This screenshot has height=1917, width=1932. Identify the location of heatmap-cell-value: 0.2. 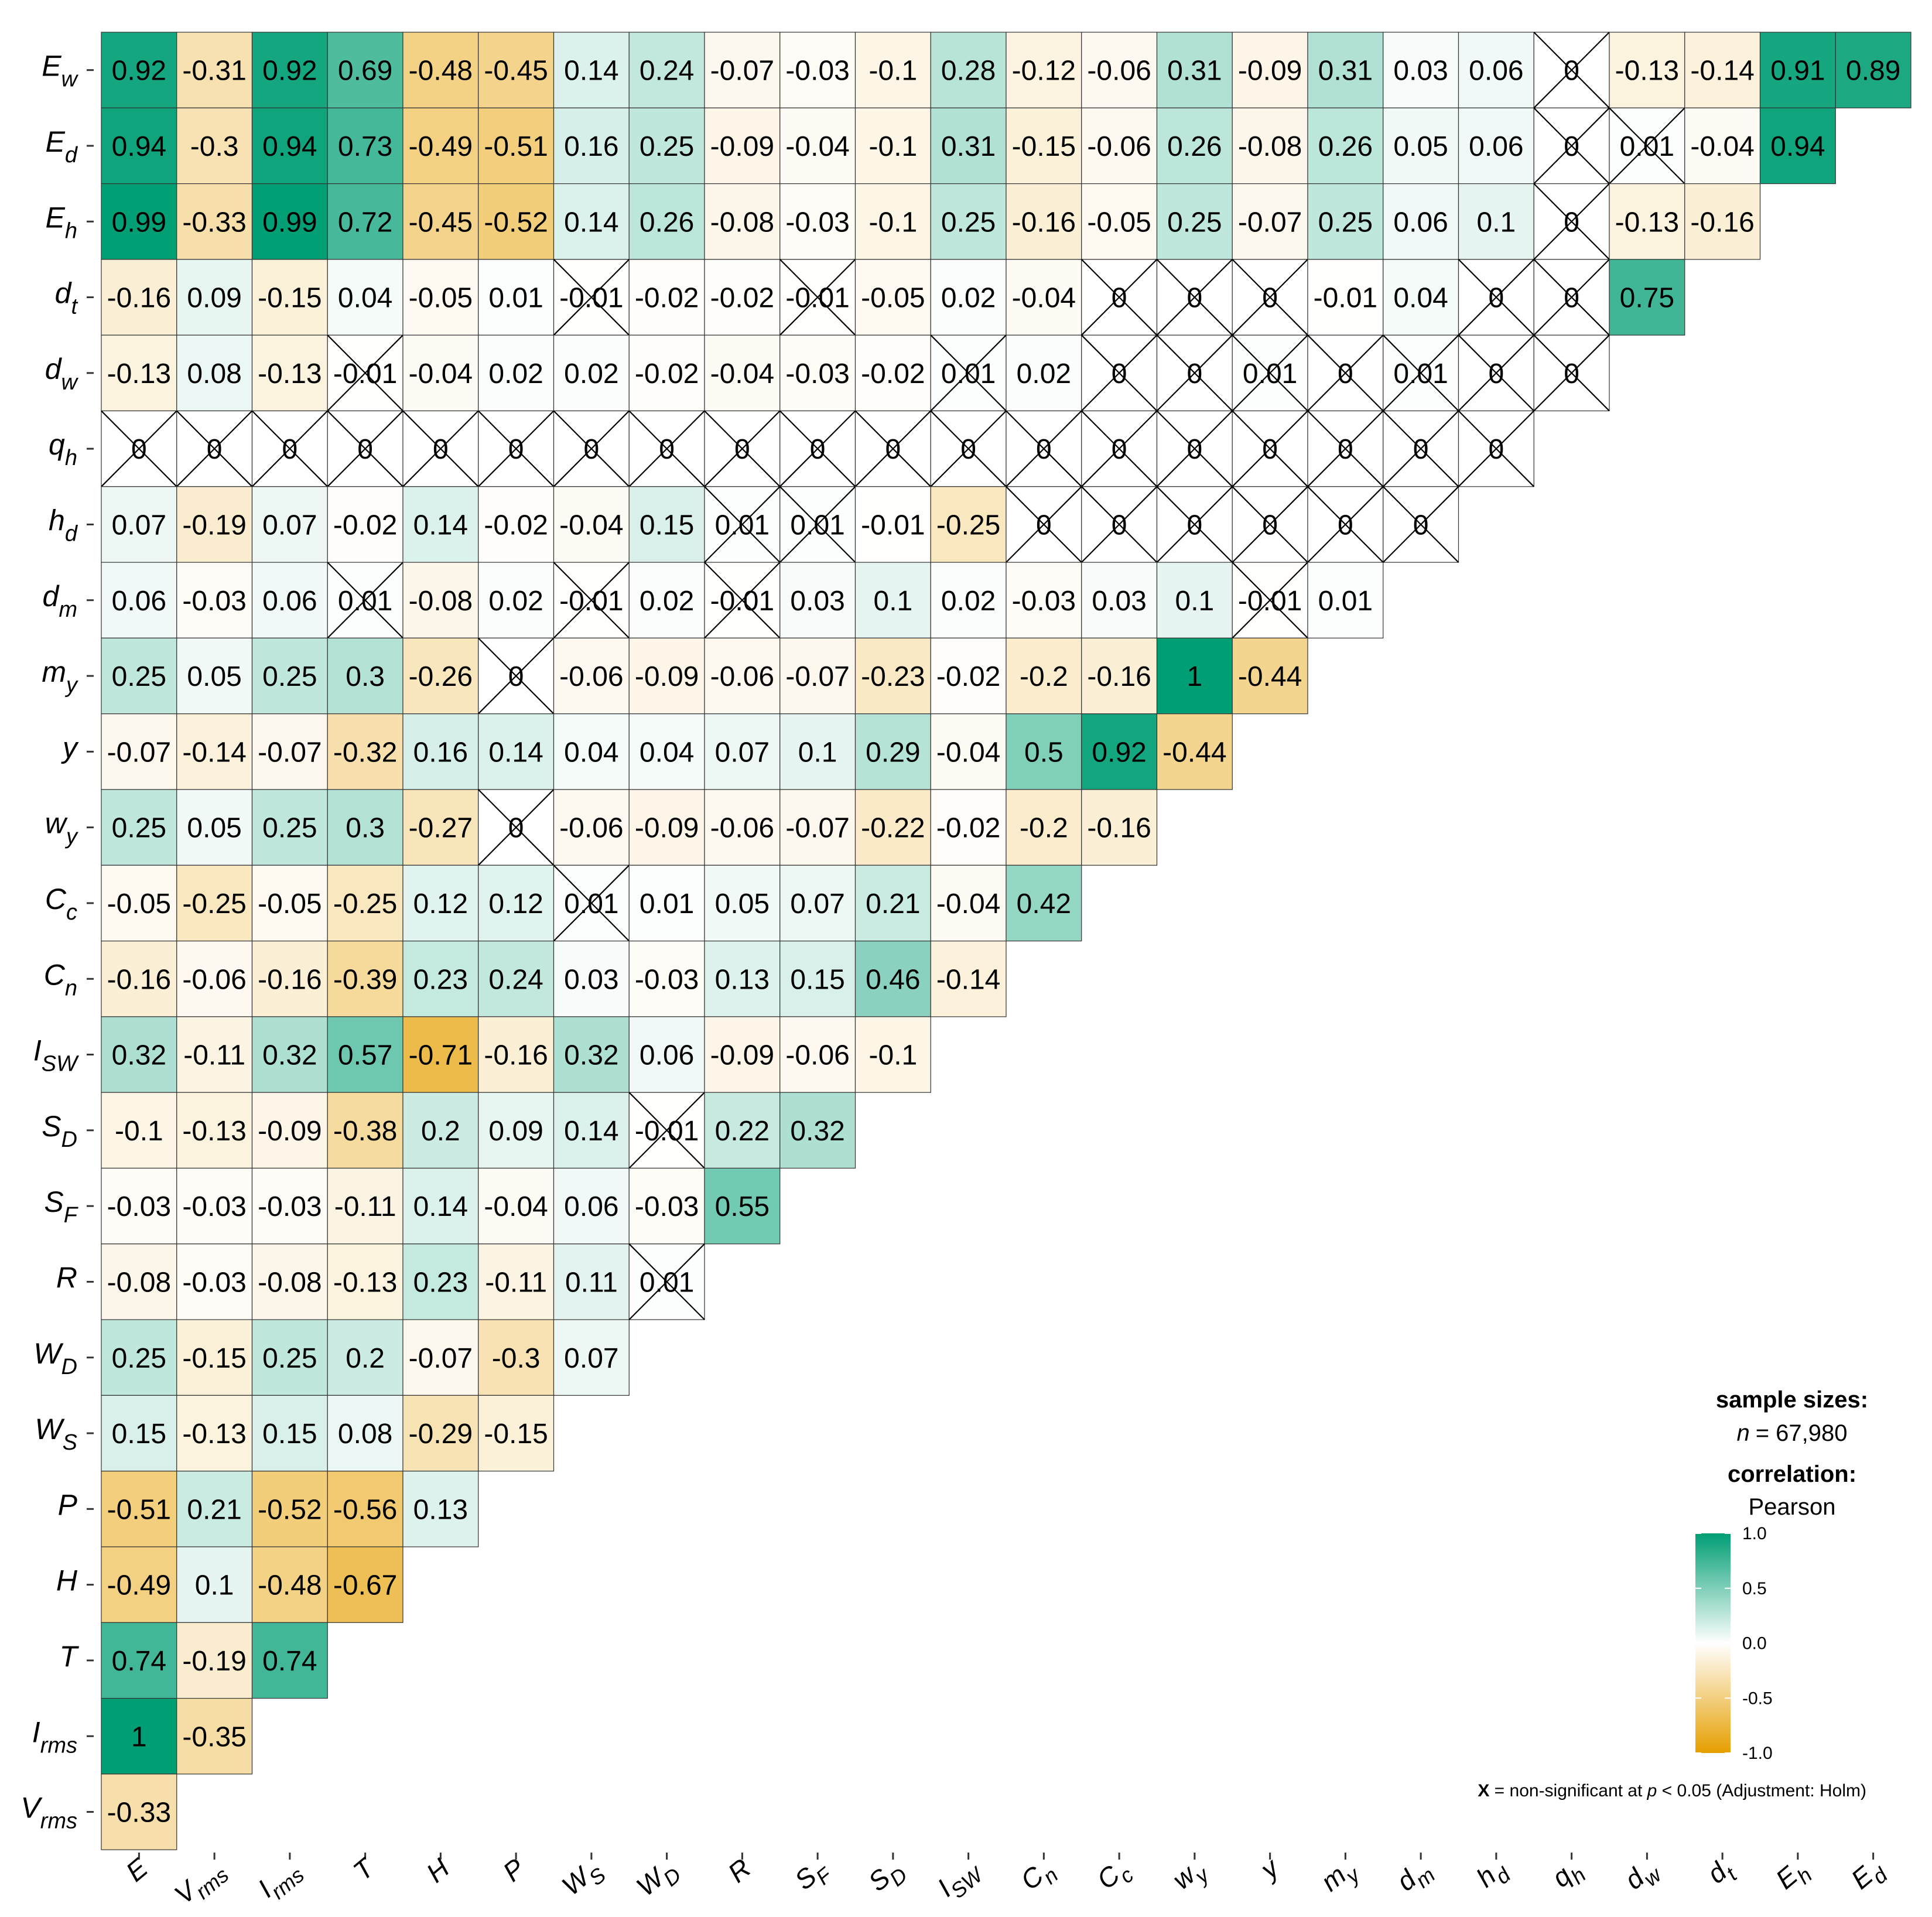
(365, 1359).